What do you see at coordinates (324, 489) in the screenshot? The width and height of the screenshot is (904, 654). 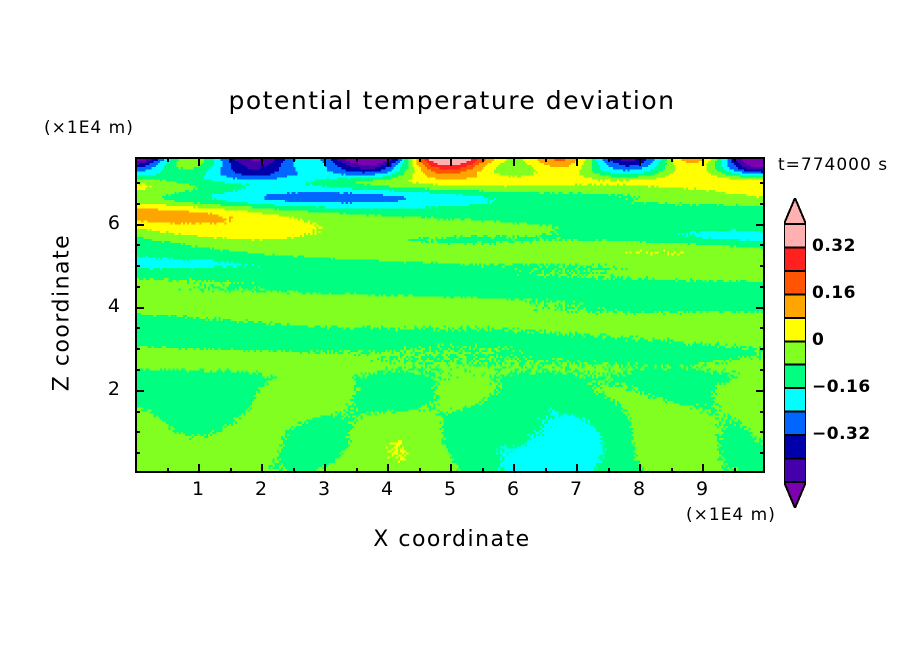 I see `x-tick-label: 3` at bounding box center [324, 489].